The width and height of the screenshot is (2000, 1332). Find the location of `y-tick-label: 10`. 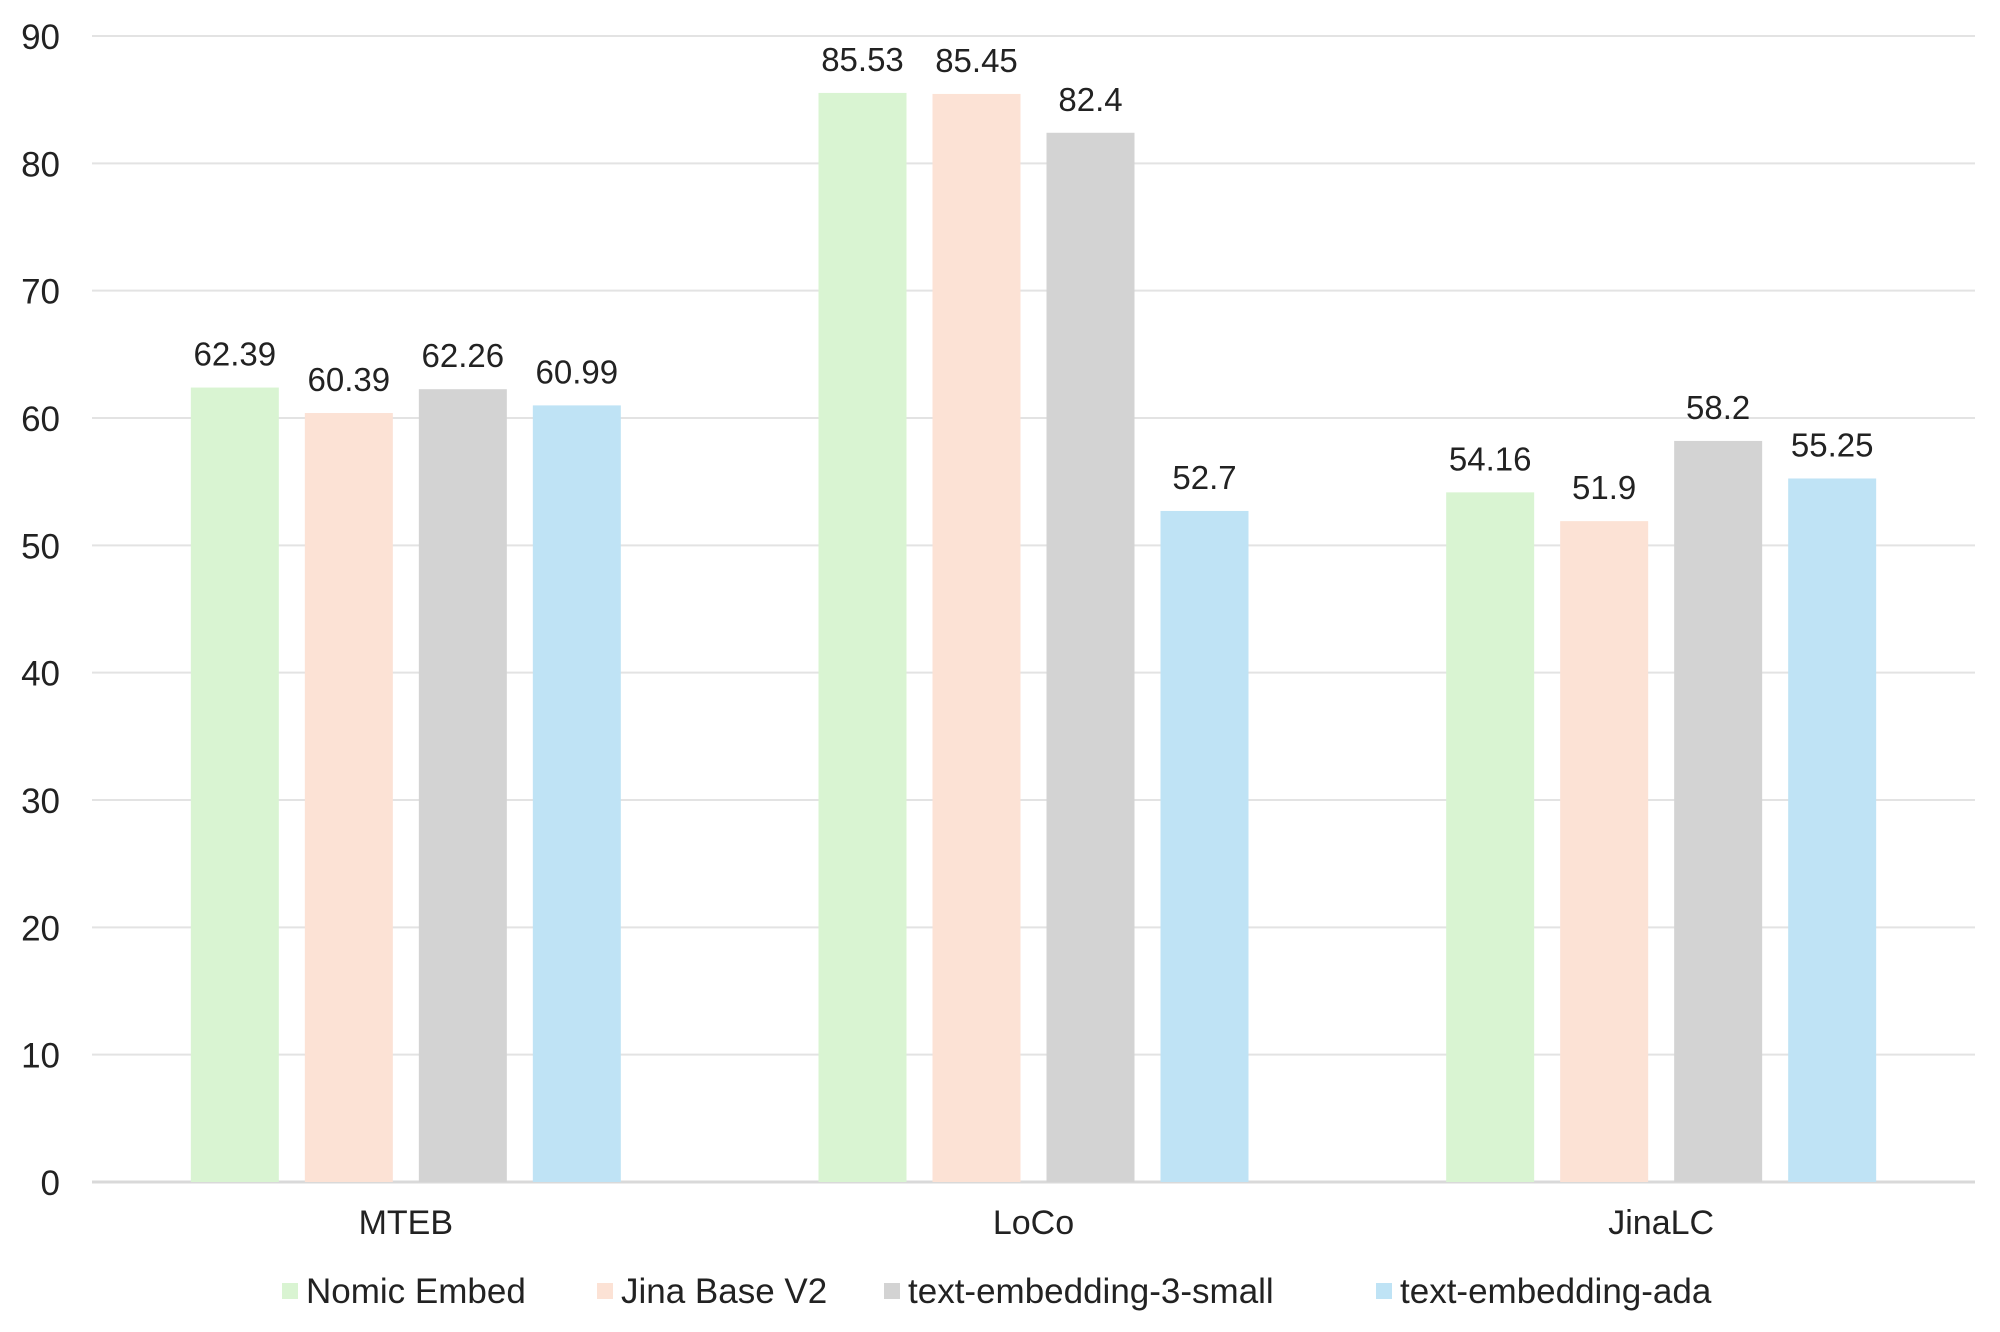

y-tick-label: 10 is located at coordinates (40, 1056).